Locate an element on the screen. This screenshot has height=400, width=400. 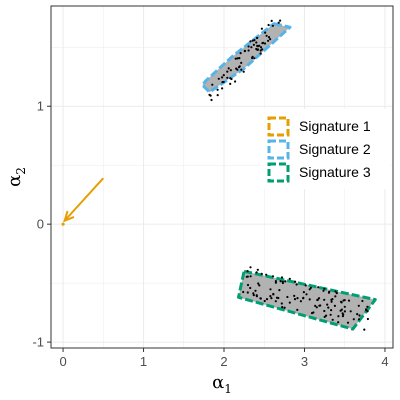
x-axis-title-main: α is located at coordinates (218, 382).